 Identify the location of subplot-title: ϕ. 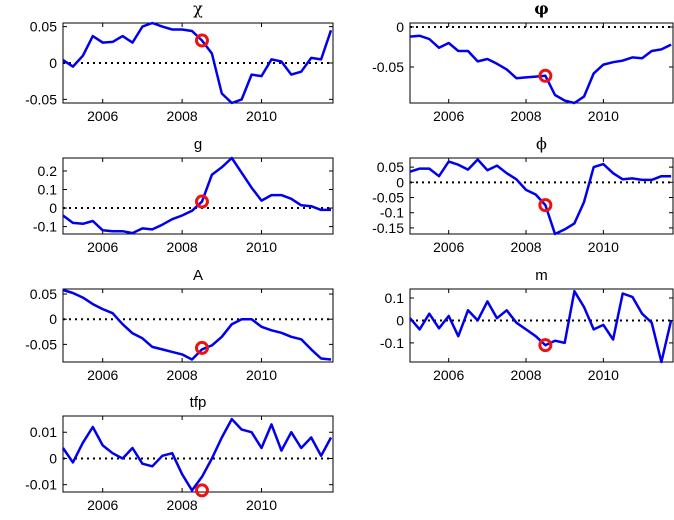
(541, 143).